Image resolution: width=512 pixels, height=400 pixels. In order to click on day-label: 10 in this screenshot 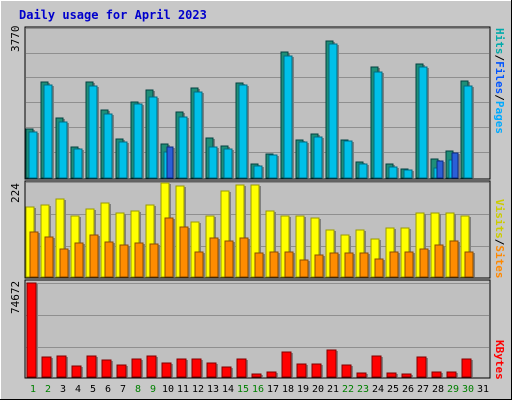, I will do `click(168, 389)`.